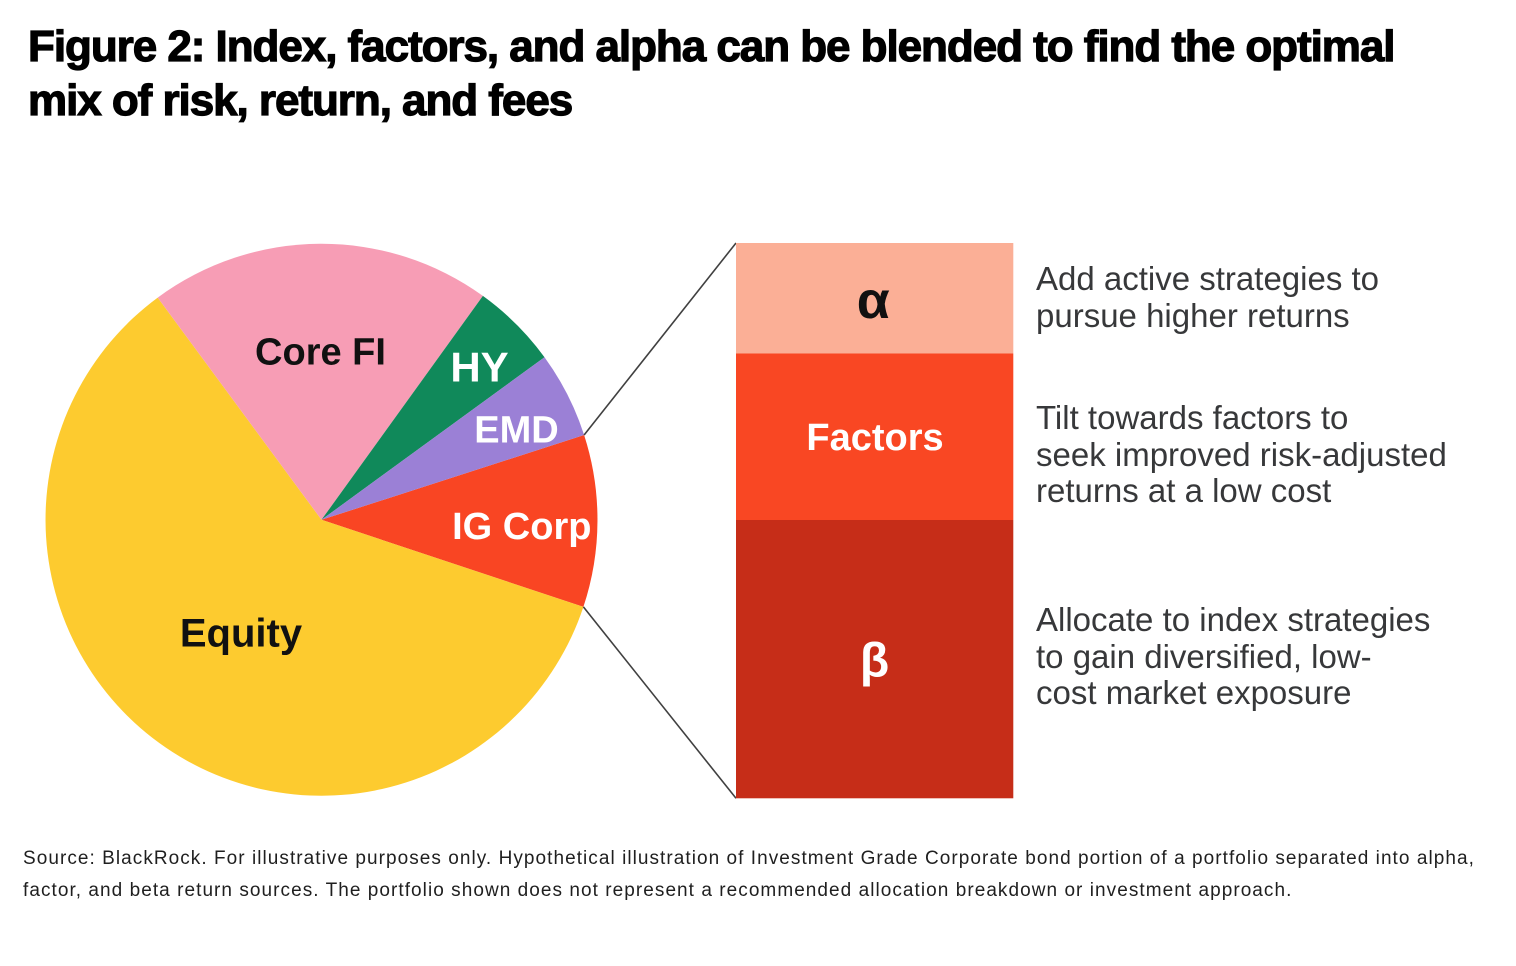 Image resolution: width=1516 pixels, height=966 pixels. Describe the element at coordinates (874, 661) in the screenshot. I see `svg-text: β` at that location.